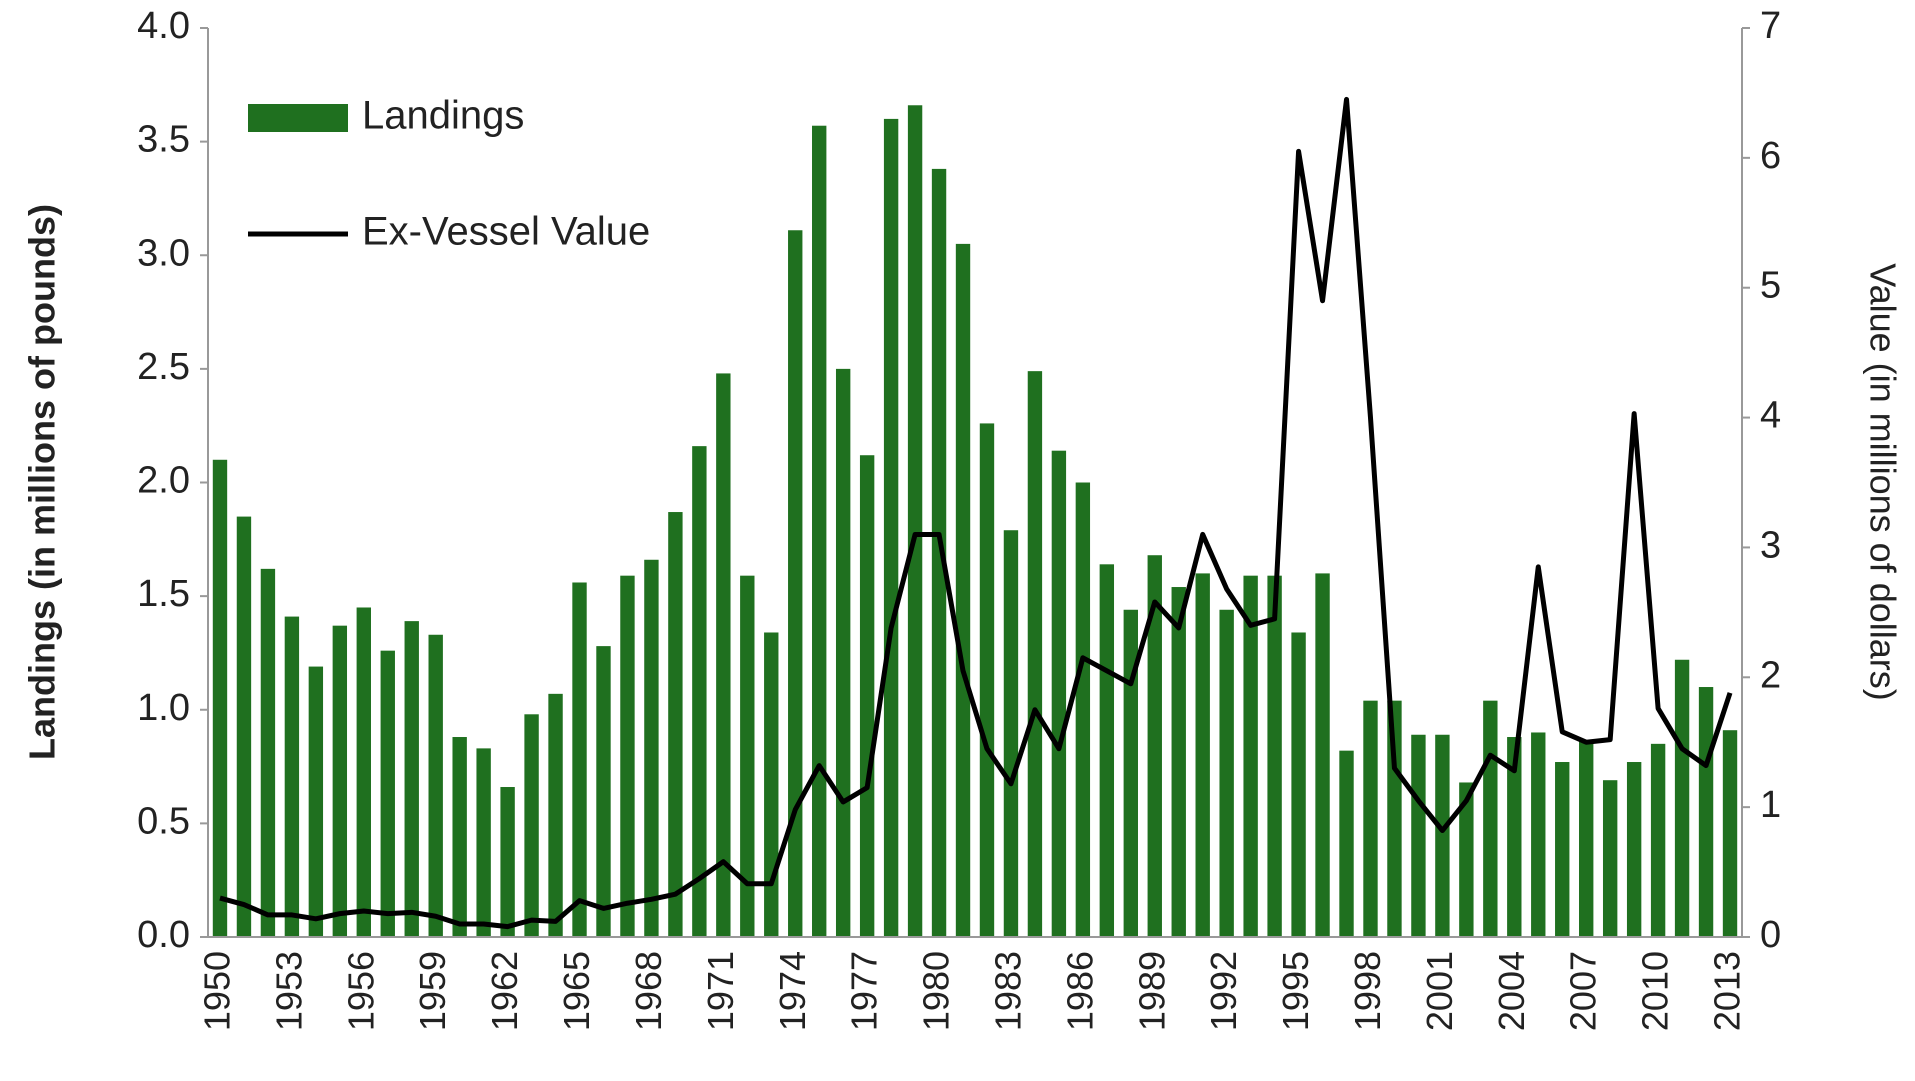 This screenshot has width=1915, height=1081. I want to click on y2-tick-label: 6, so click(1770, 156).